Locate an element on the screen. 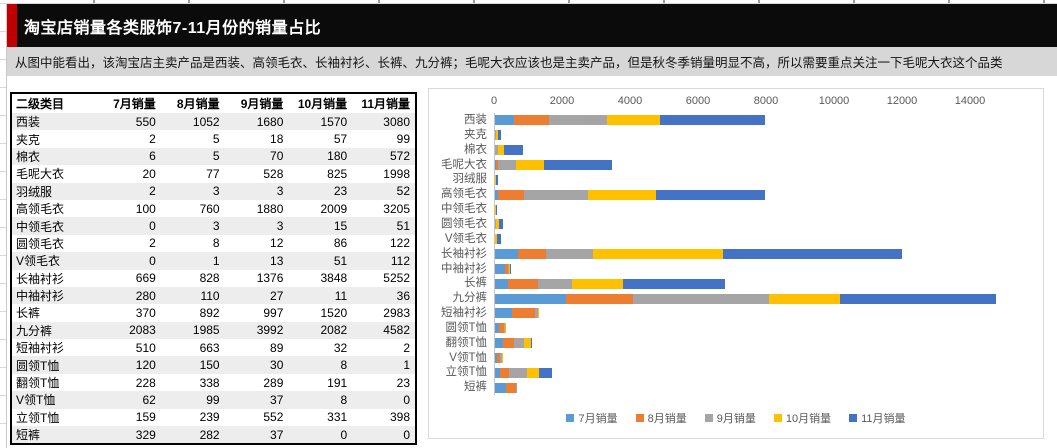 Image resolution: width=1057 pixels, height=448 pixels. value-cell: 329 is located at coordinates (145, 434).